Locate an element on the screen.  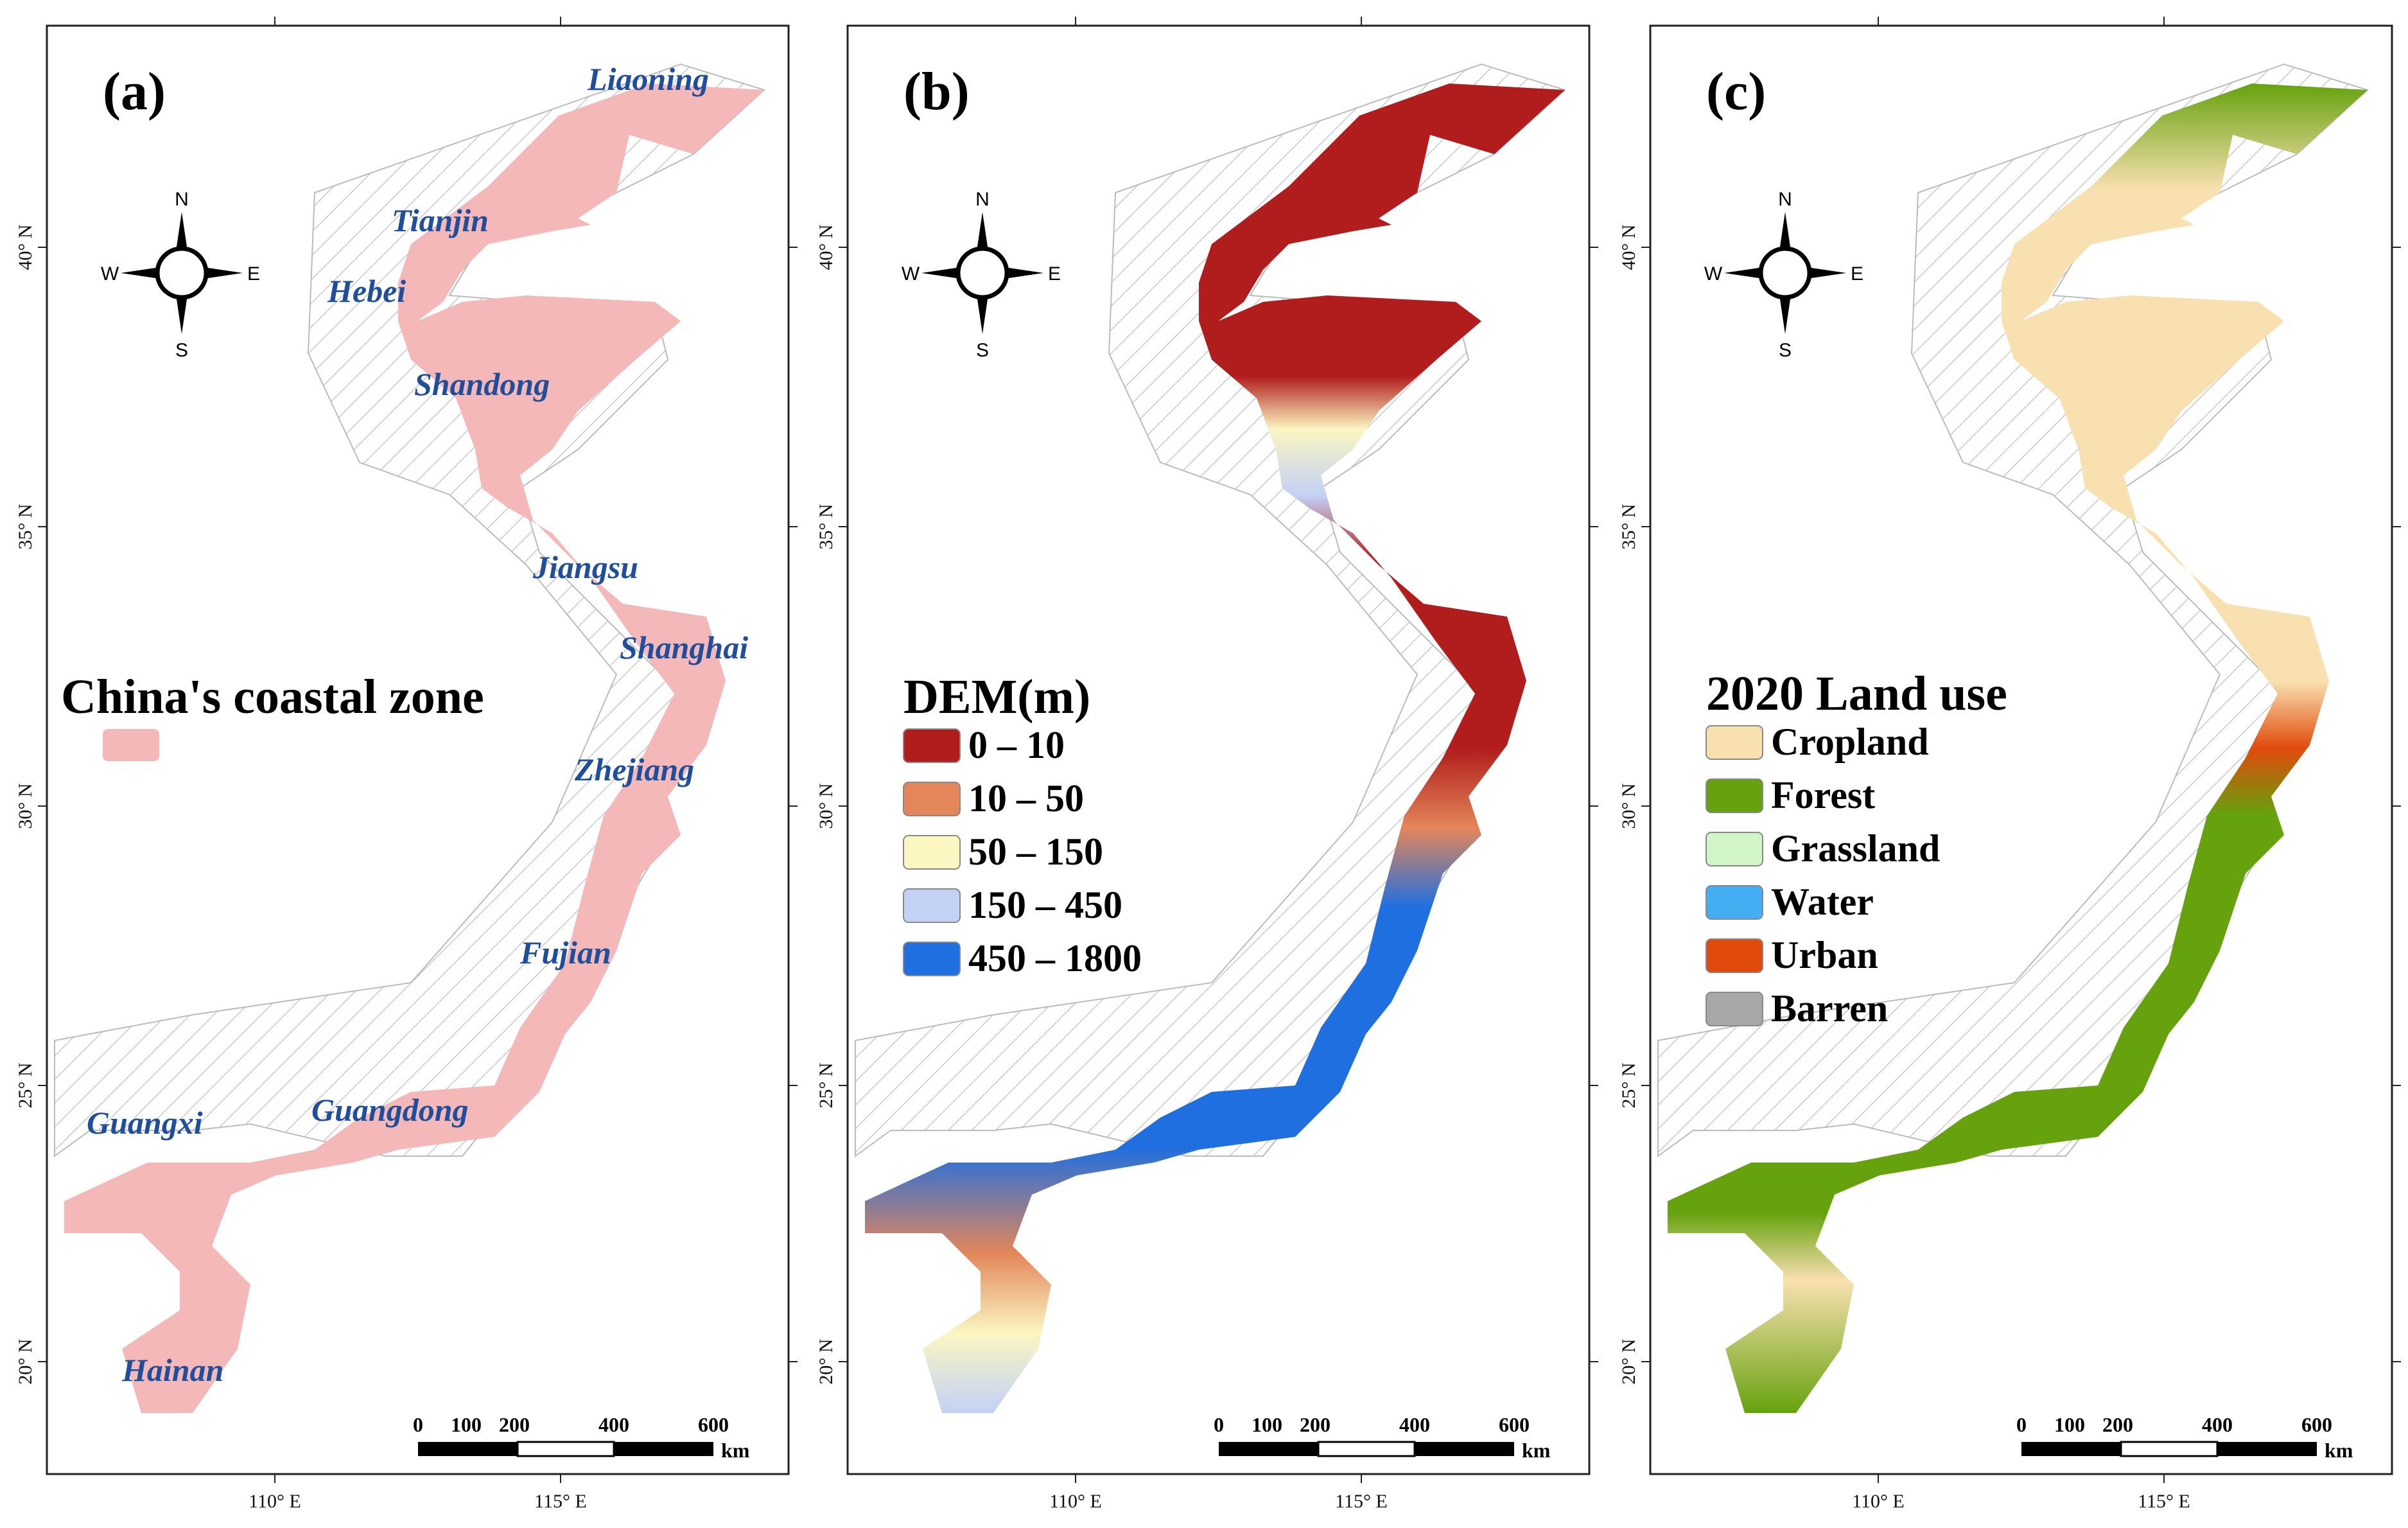
panel-c-label: (c) is located at coordinates (1736, 91).